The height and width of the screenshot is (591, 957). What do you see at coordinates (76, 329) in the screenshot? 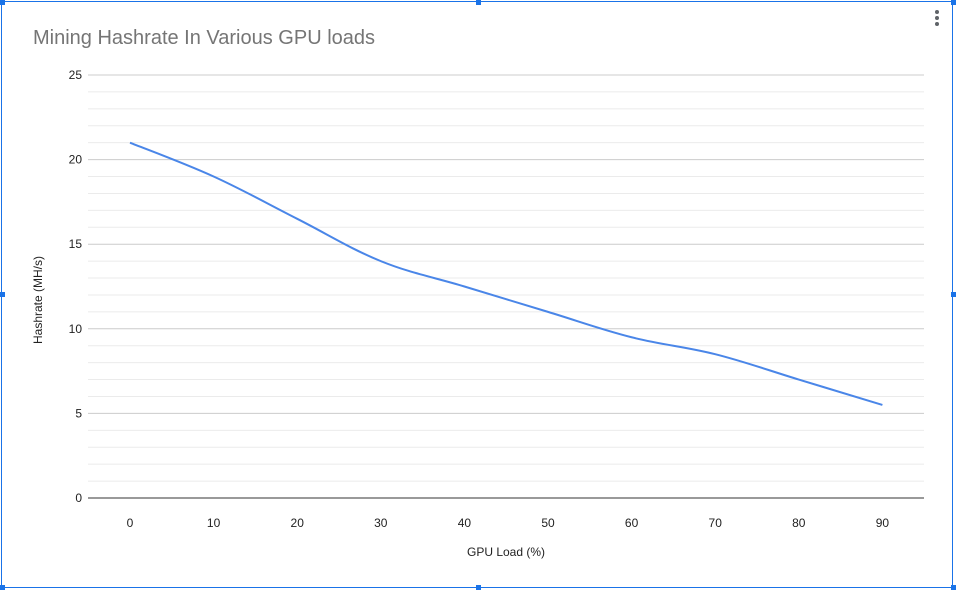
I see `y-tick-label: 10` at bounding box center [76, 329].